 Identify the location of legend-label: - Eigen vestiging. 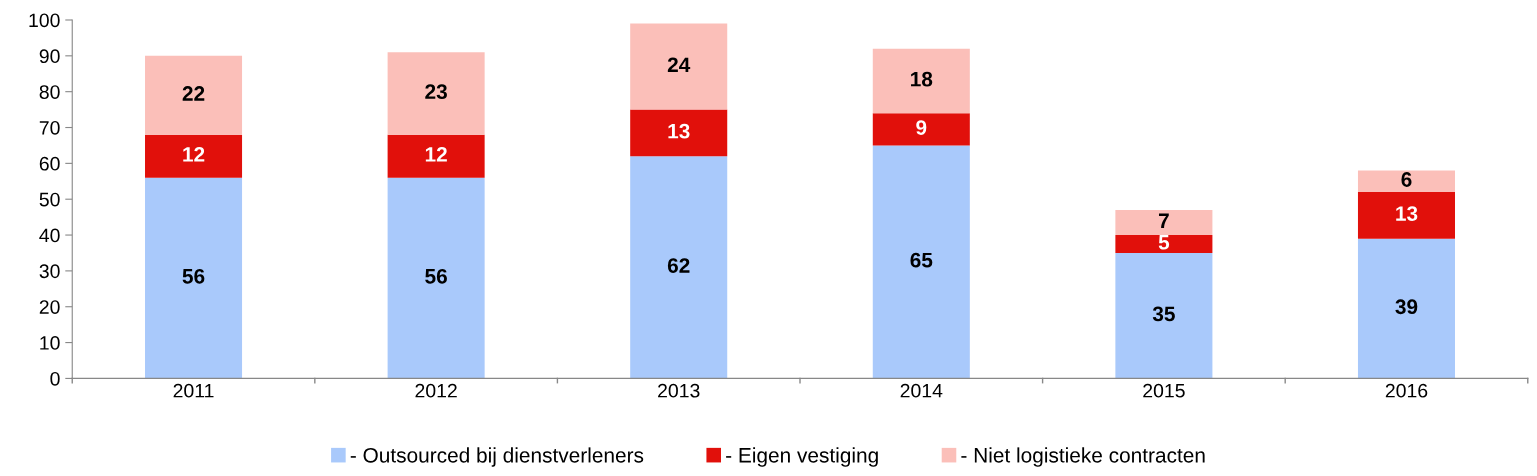
(802, 457).